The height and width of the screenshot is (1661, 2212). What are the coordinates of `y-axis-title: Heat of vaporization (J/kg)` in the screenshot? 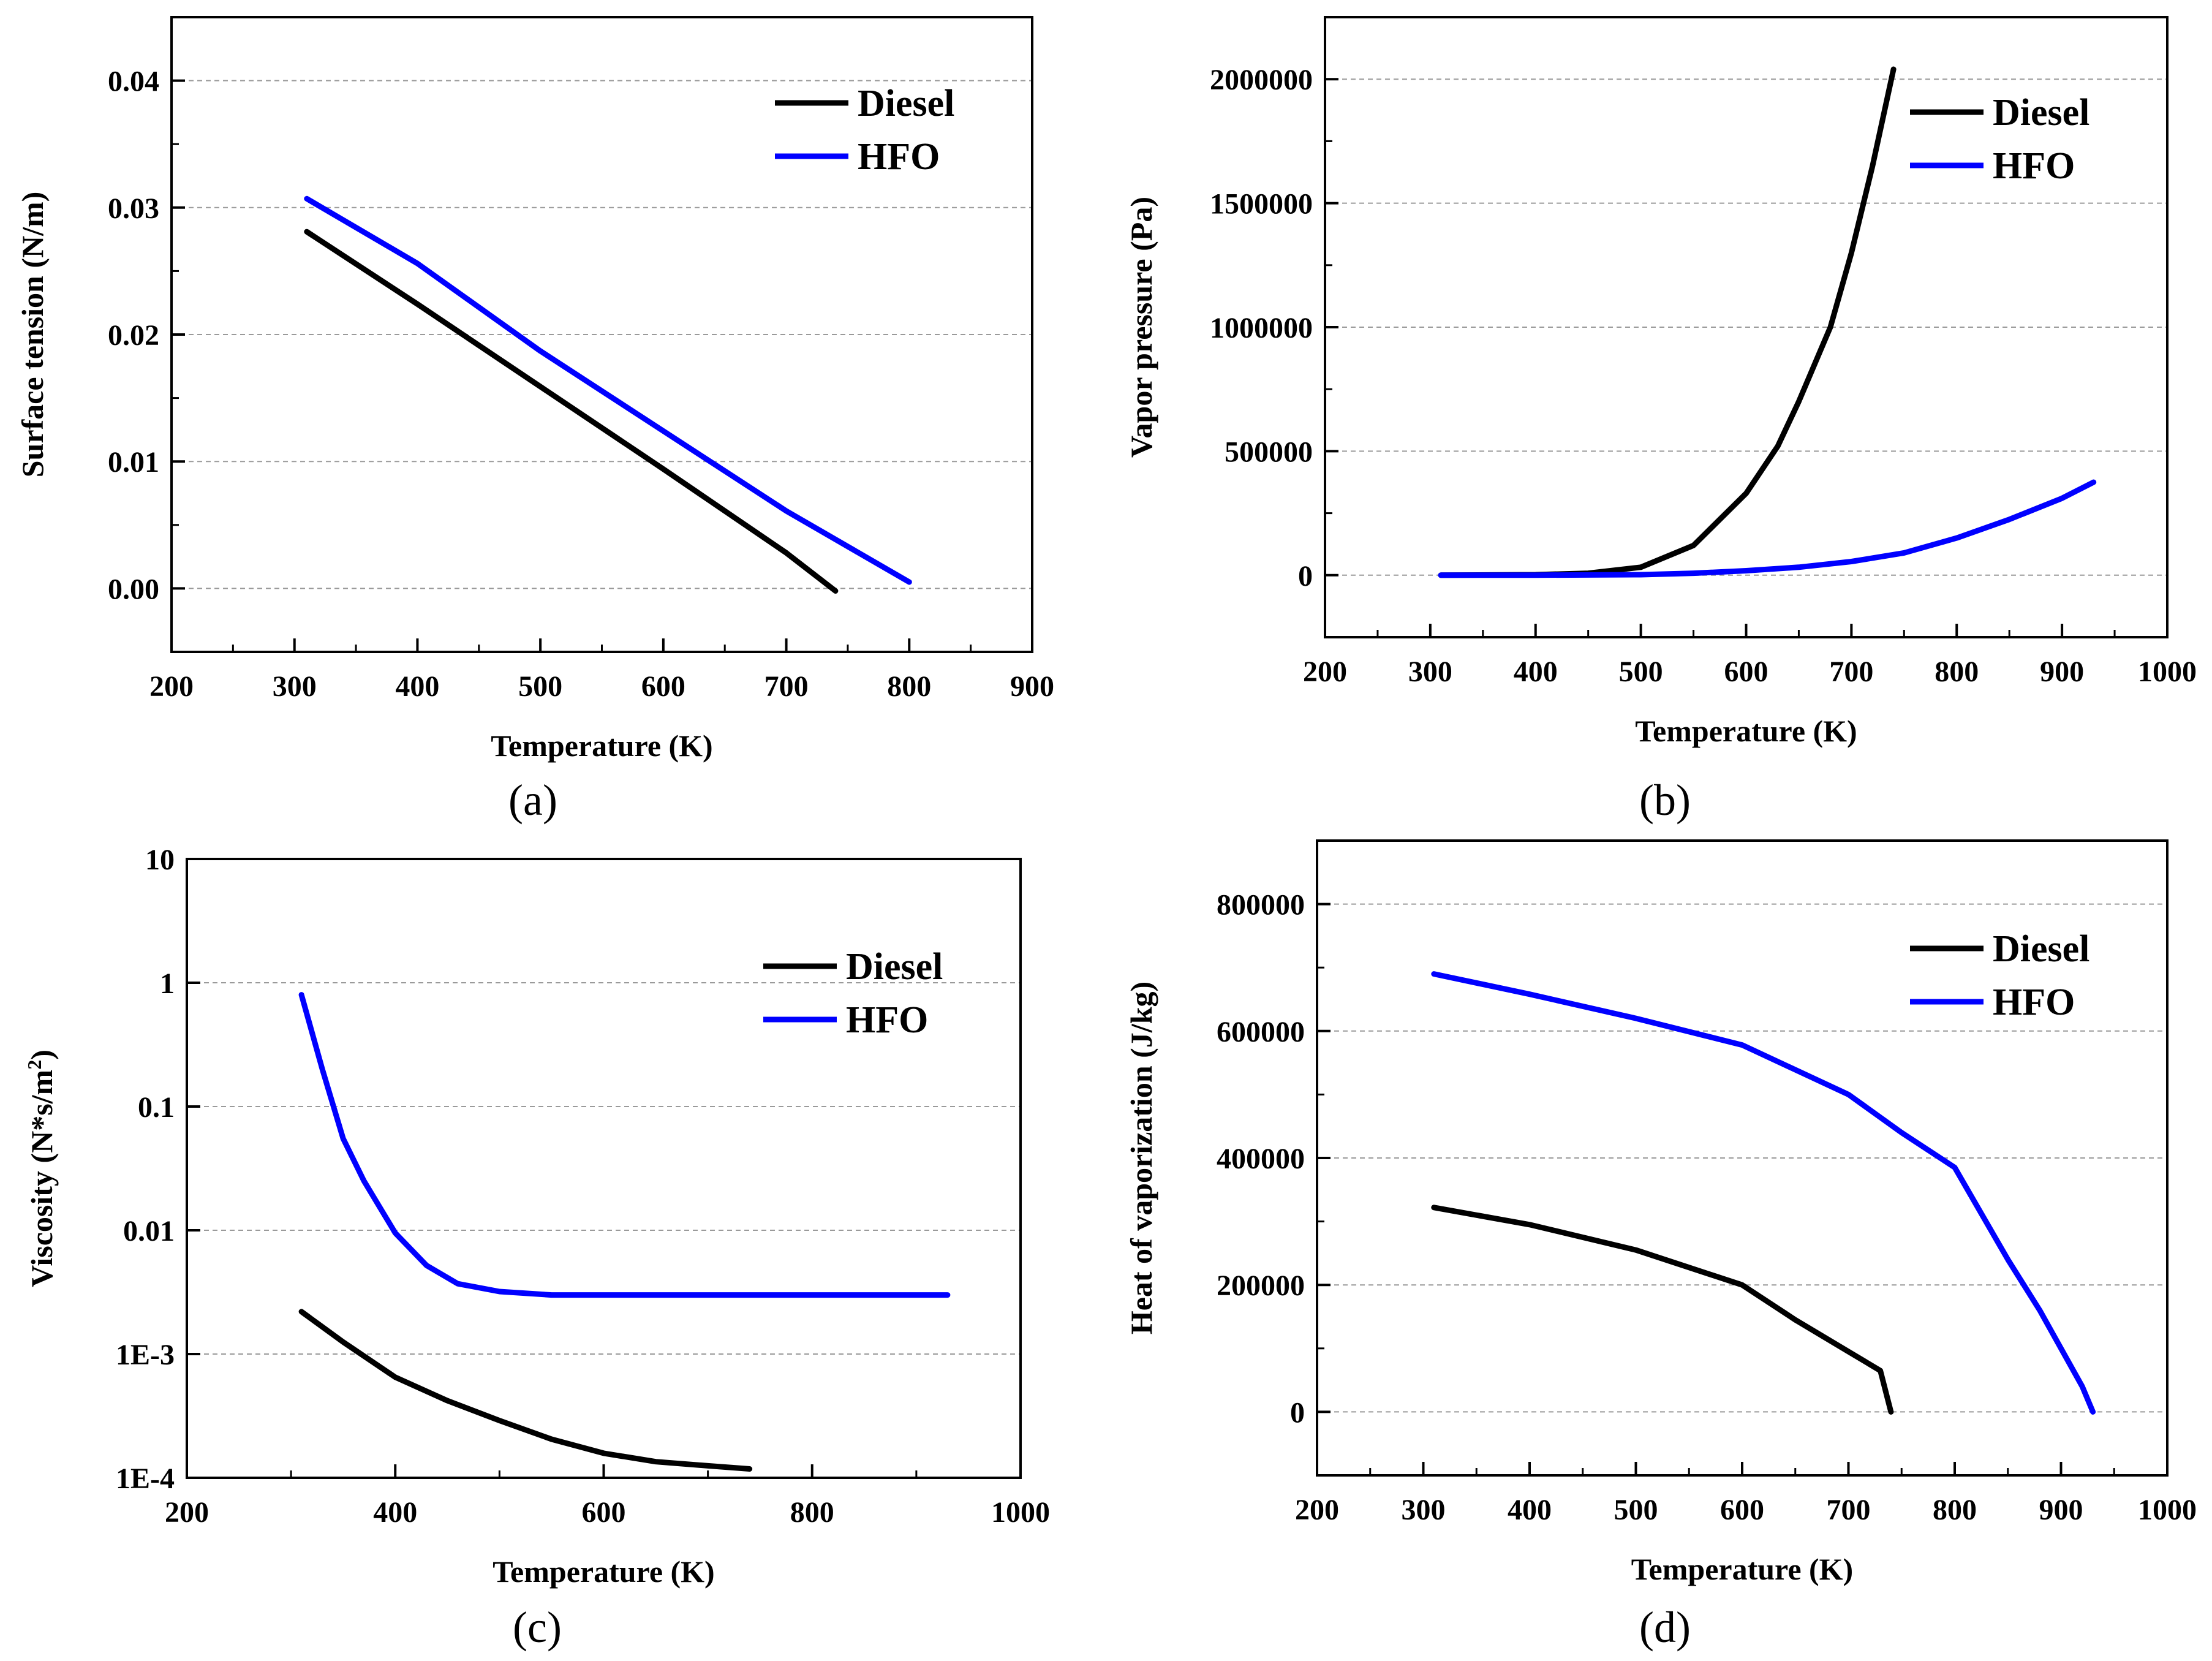 It's located at (1141, 1158).